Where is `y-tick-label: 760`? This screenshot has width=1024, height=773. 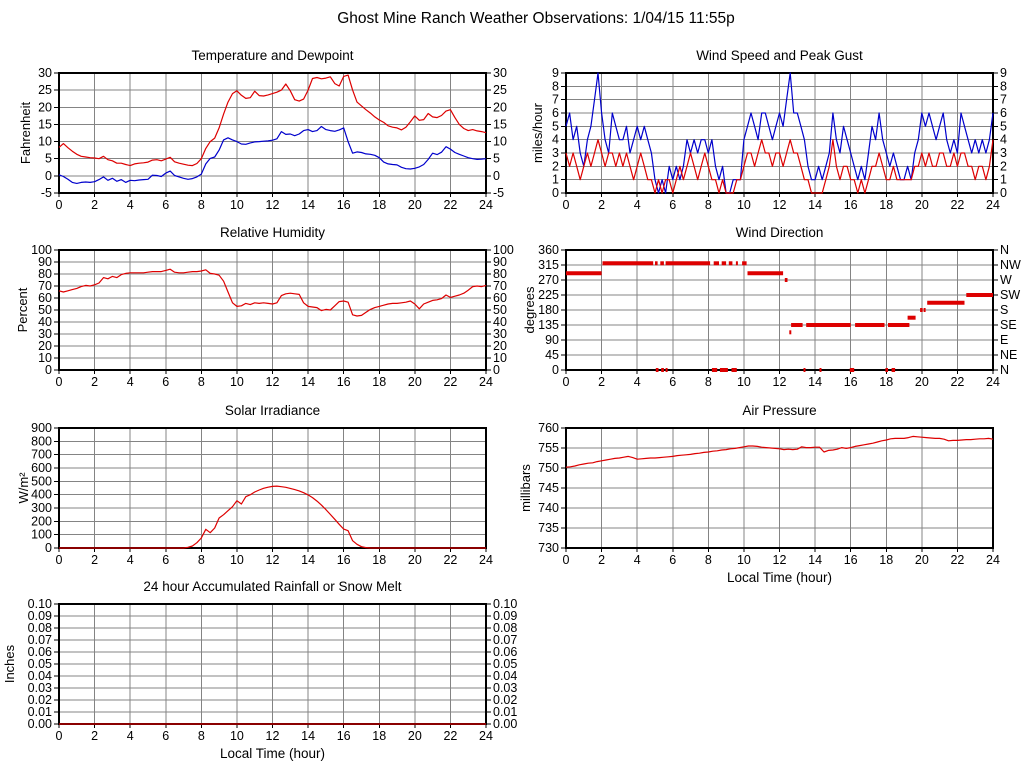
y-tick-label: 760 is located at coordinates (548, 428).